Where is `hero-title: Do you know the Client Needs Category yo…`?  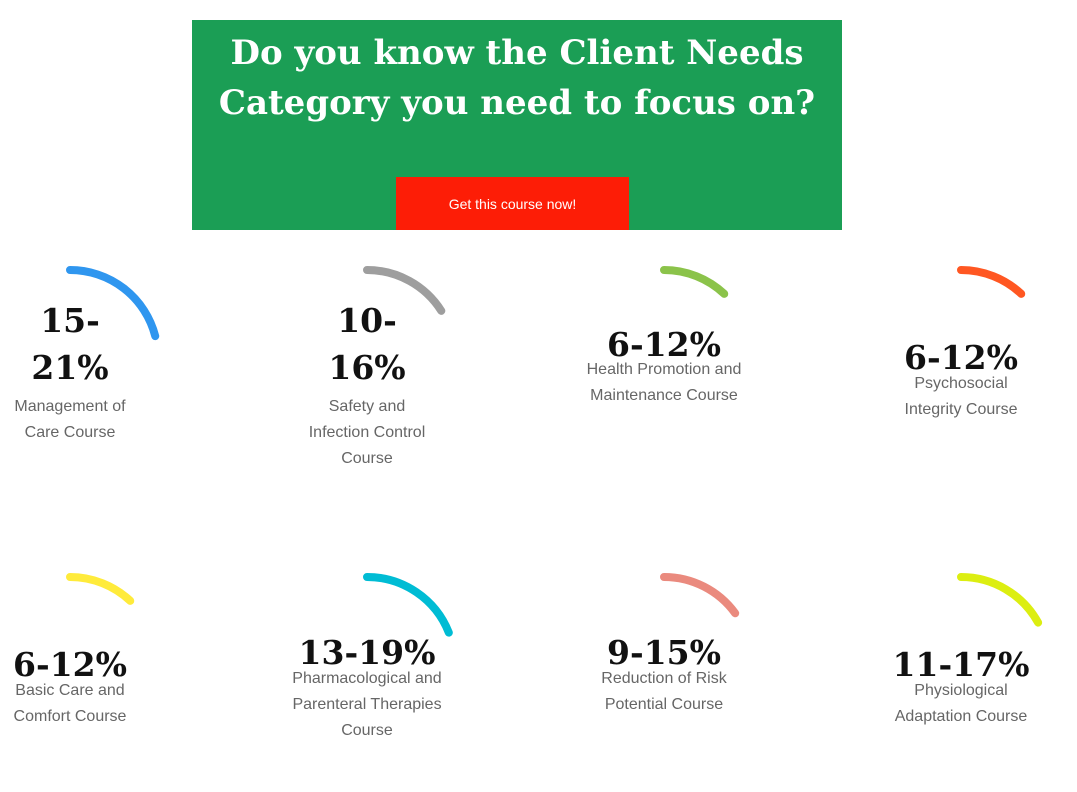
hero-title: Do you know the Client Needs Category yo… is located at coordinates (517, 74).